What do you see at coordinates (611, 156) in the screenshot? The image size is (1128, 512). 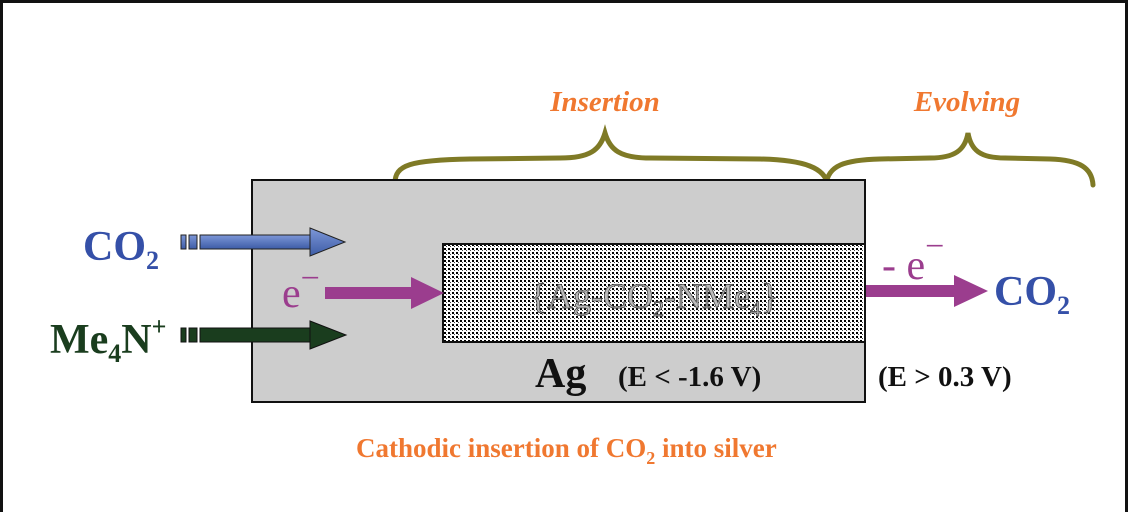 I see `insertion-brace` at bounding box center [611, 156].